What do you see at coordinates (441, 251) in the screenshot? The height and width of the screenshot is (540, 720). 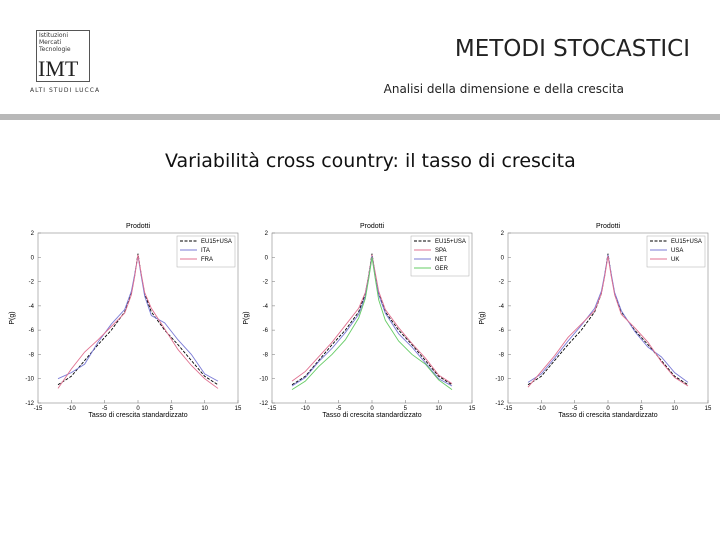 I see `legend-label: SPA` at bounding box center [441, 251].